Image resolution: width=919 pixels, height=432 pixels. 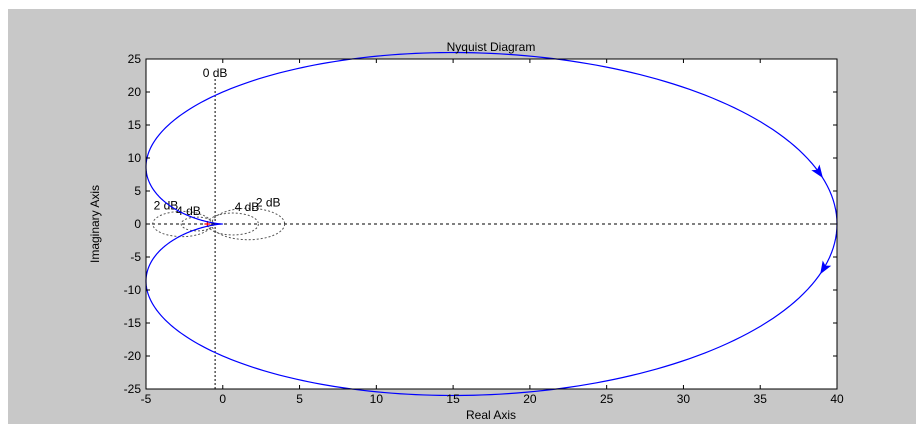 I want to click on x-tick-label: -5, so click(x=146, y=399).